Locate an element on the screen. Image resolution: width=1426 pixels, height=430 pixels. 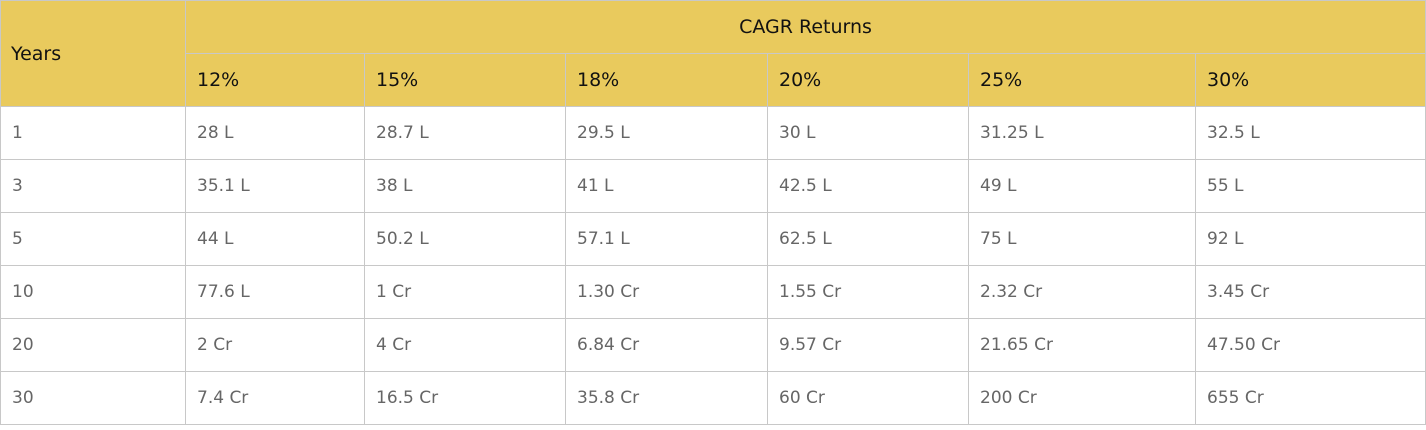
year-cell: 10 is located at coordinates (93, 292).